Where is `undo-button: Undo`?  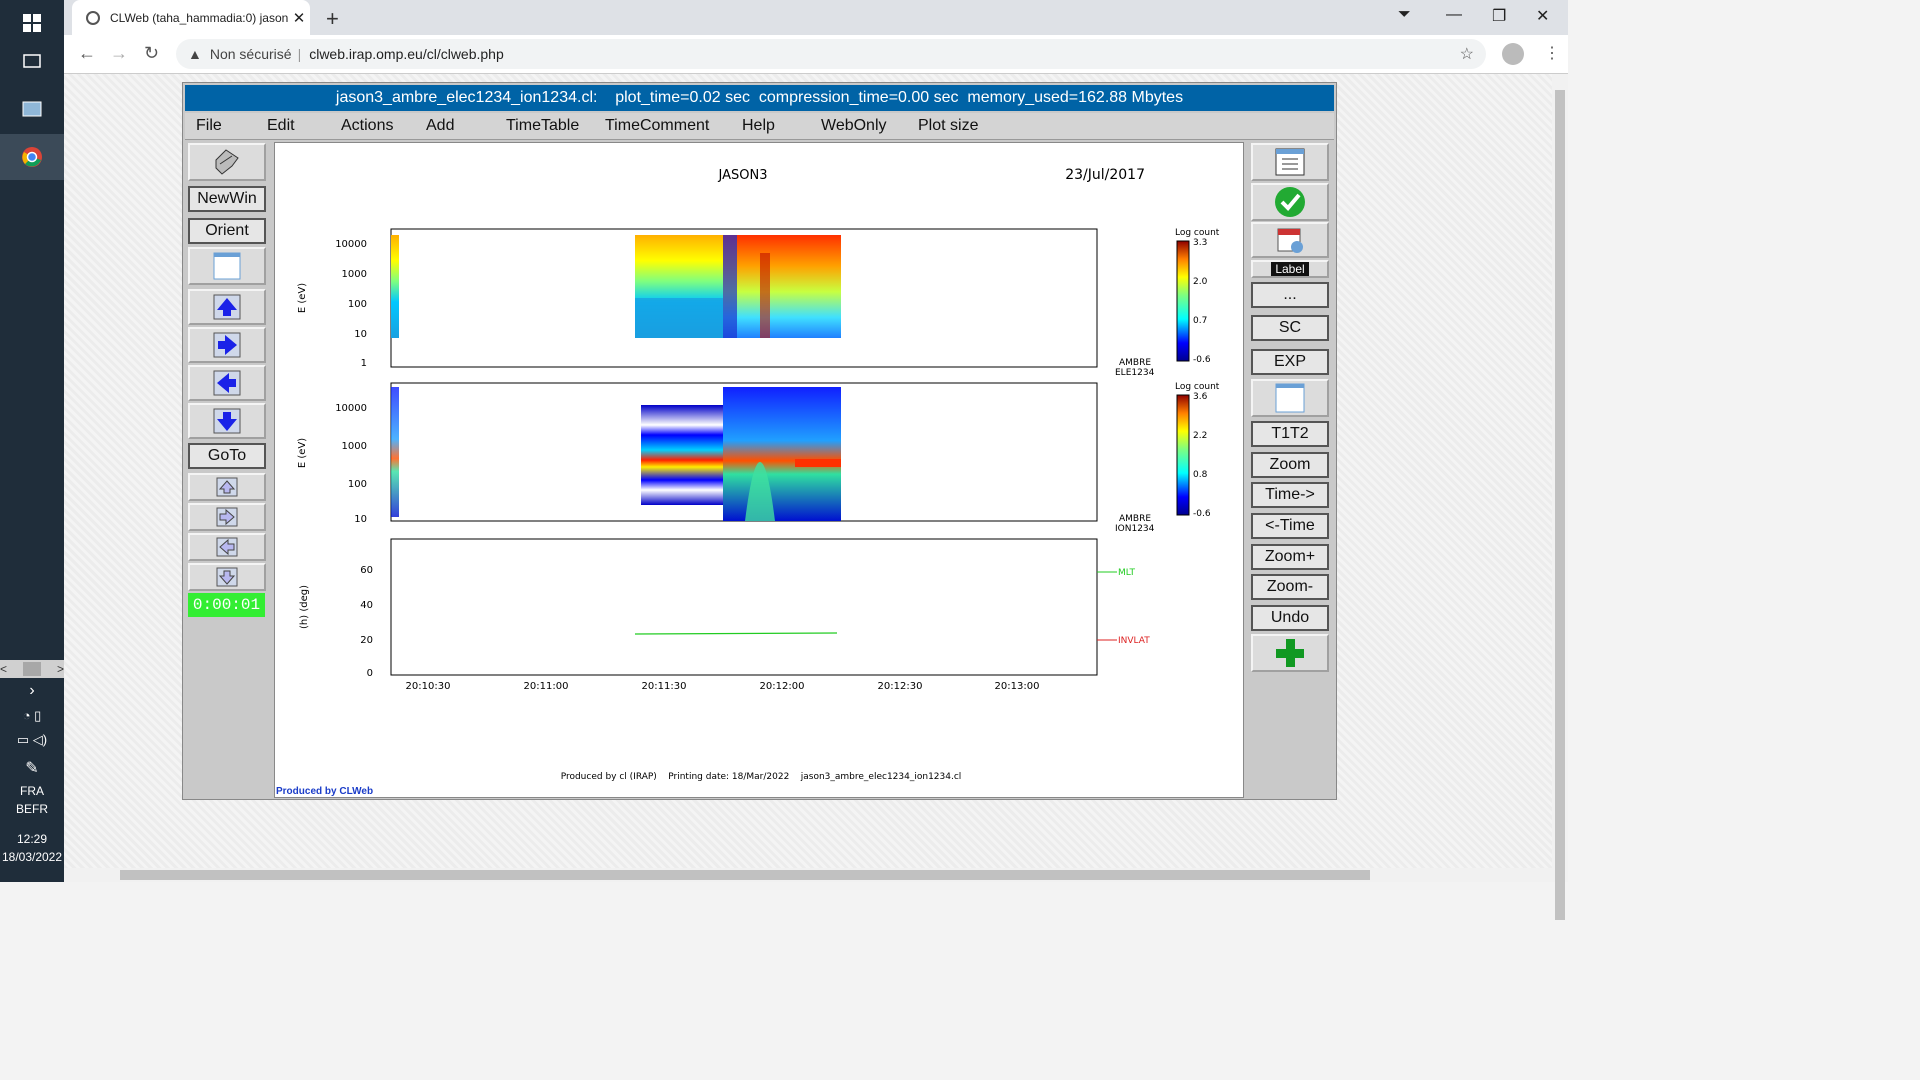
undo-button: Undo is located at coordinates (1290, 618).